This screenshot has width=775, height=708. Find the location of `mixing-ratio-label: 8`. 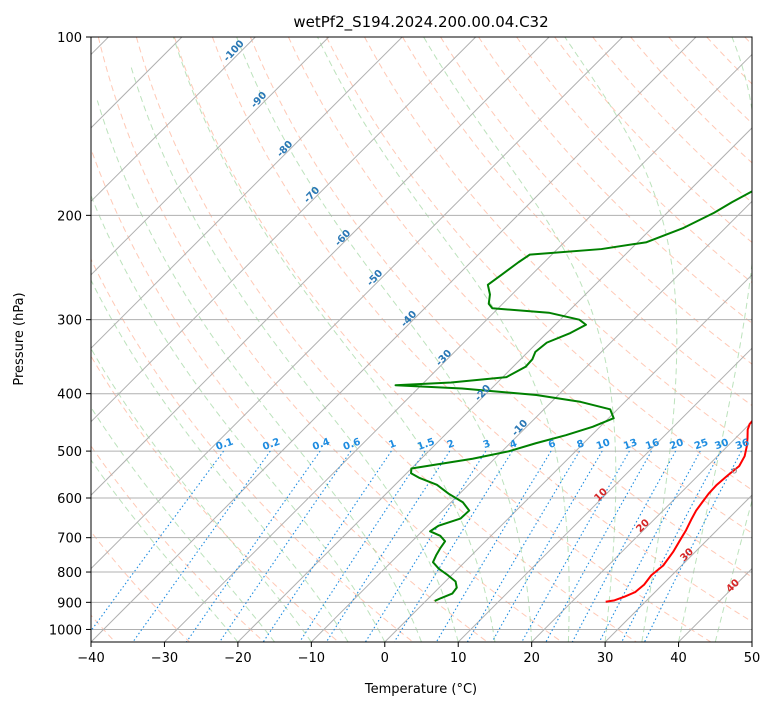

mixing-ratio-label: 8 is located at coordinates (581, 444).